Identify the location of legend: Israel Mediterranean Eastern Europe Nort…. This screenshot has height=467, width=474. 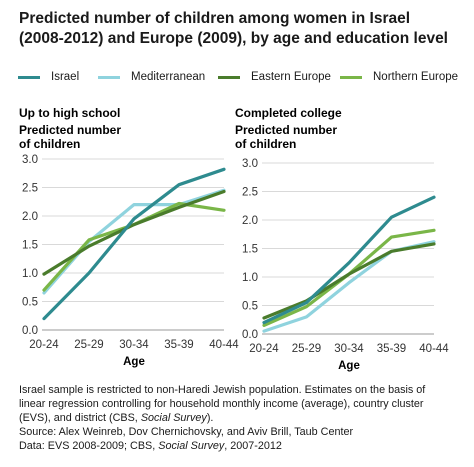
(237, 77).